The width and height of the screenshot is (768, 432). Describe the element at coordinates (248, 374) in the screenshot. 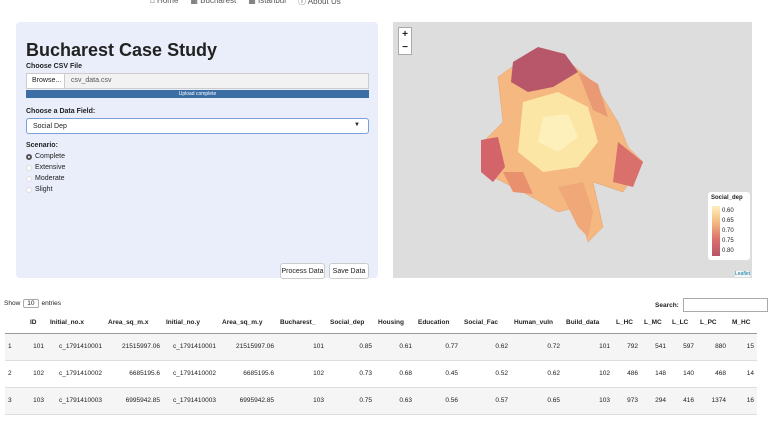

I see `table-cell: 6685195.6` at that location.